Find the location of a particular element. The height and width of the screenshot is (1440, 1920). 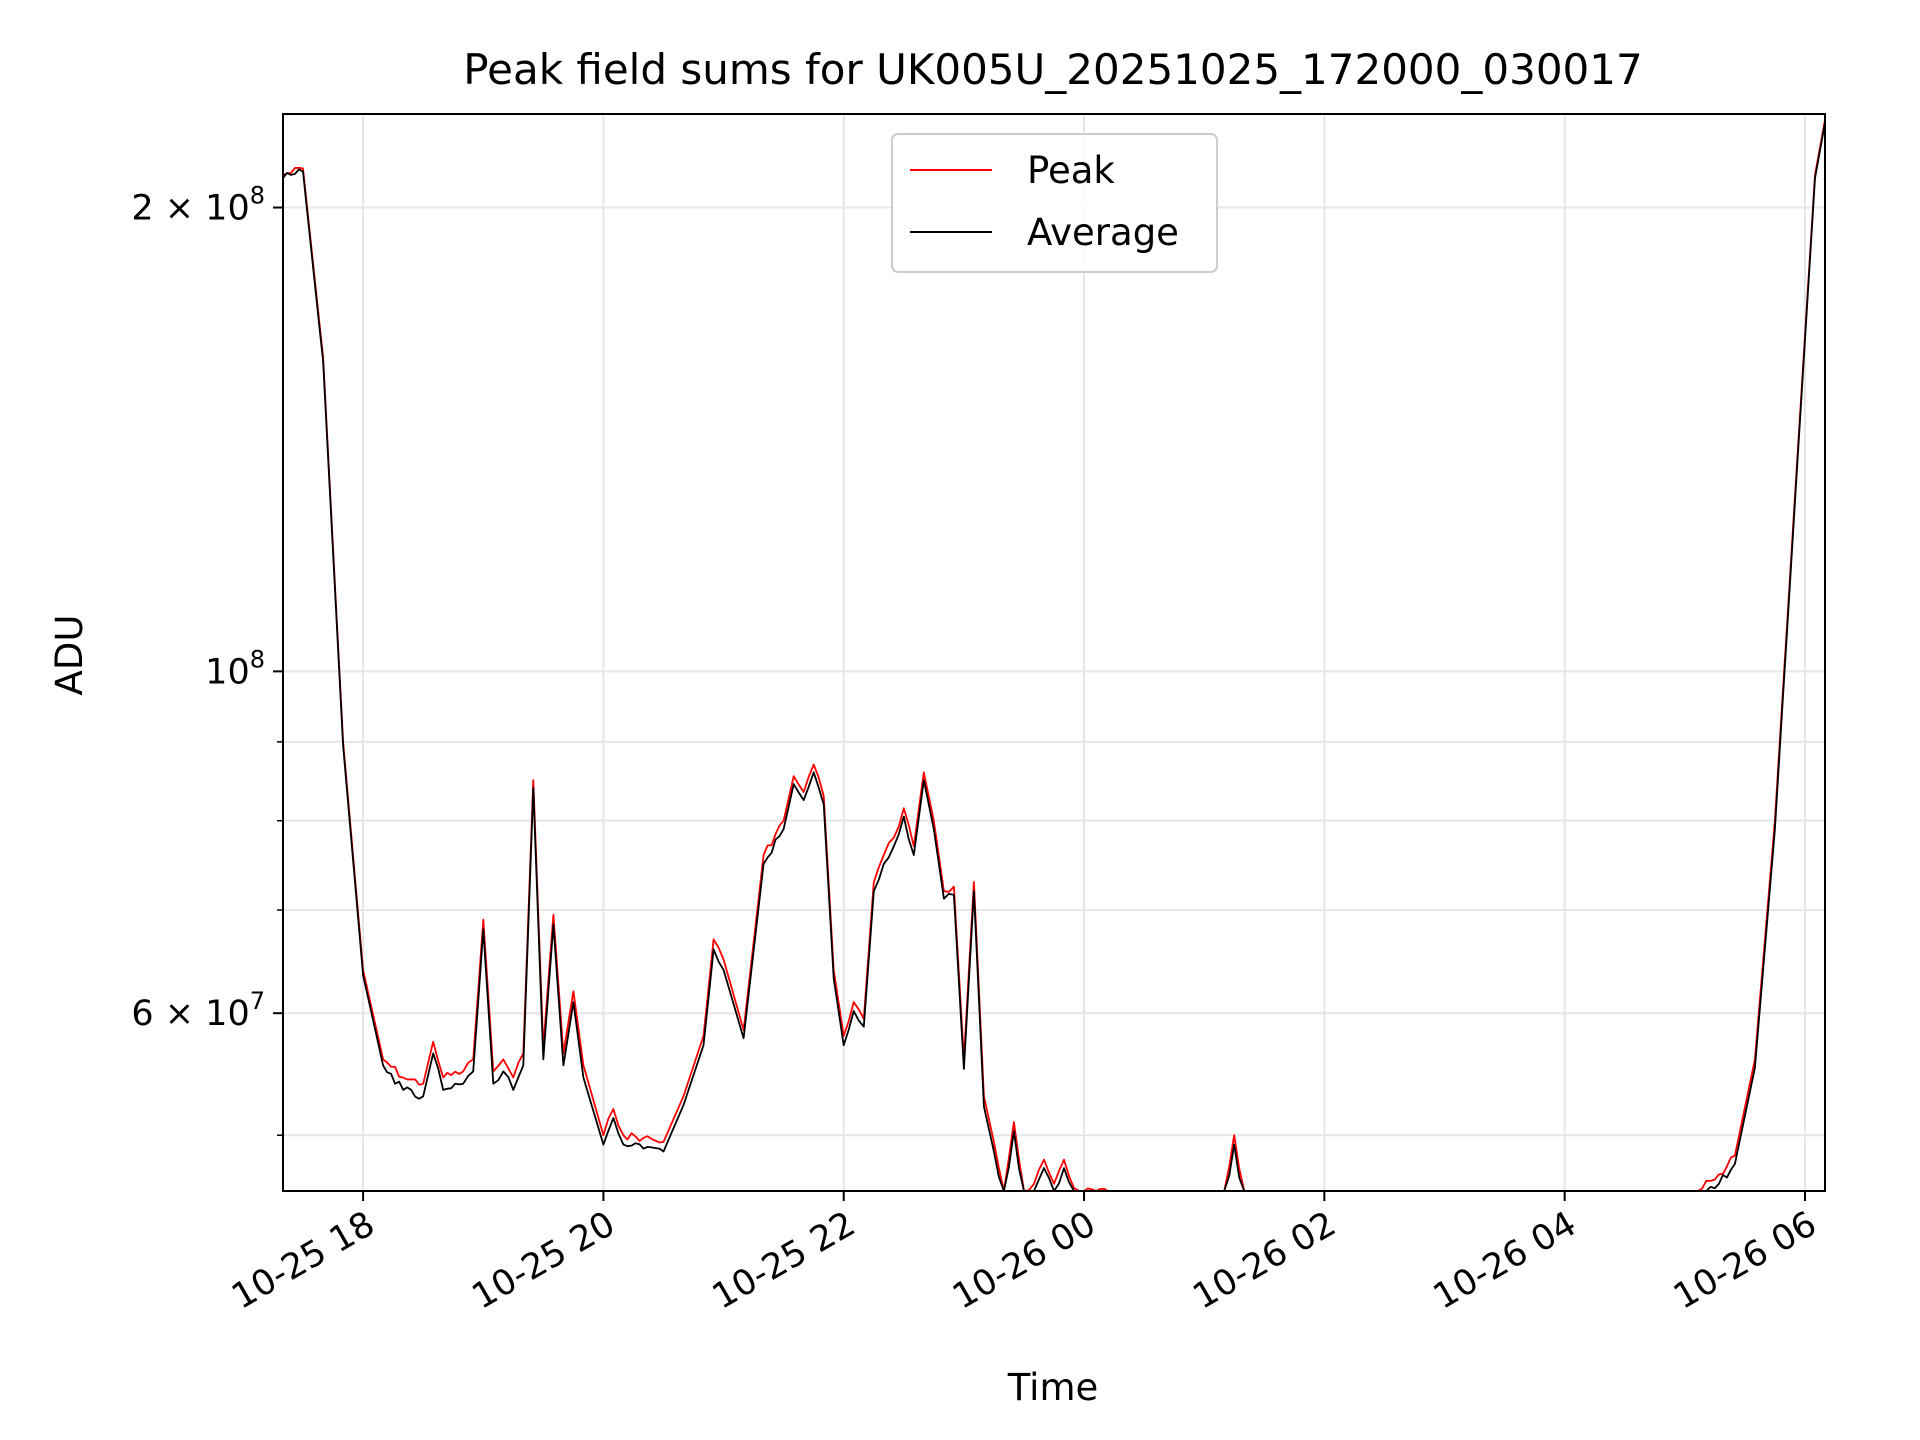

x-tick-label: 10-25 22 is located at coordinates (784, 1260).